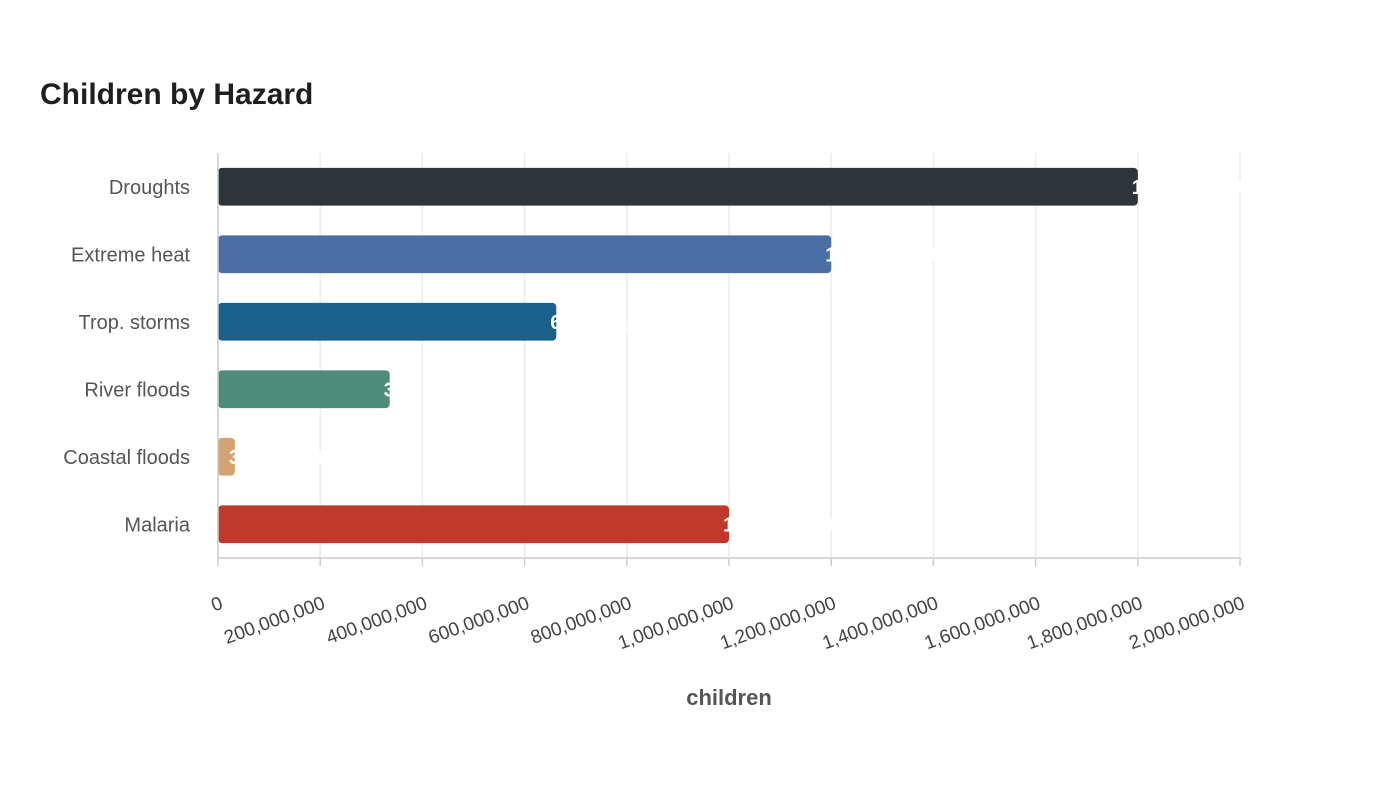 The image size is (1400, 800). I want to click on data-label: 1,000,000,000, so click(787, 525).